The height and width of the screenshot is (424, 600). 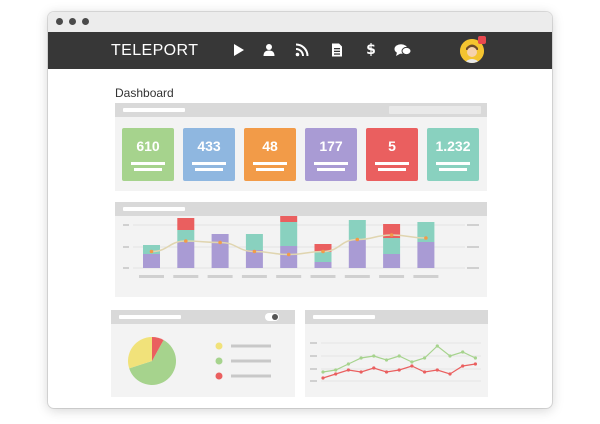 I want to click on notification-badge, so click(x=482, y=40).